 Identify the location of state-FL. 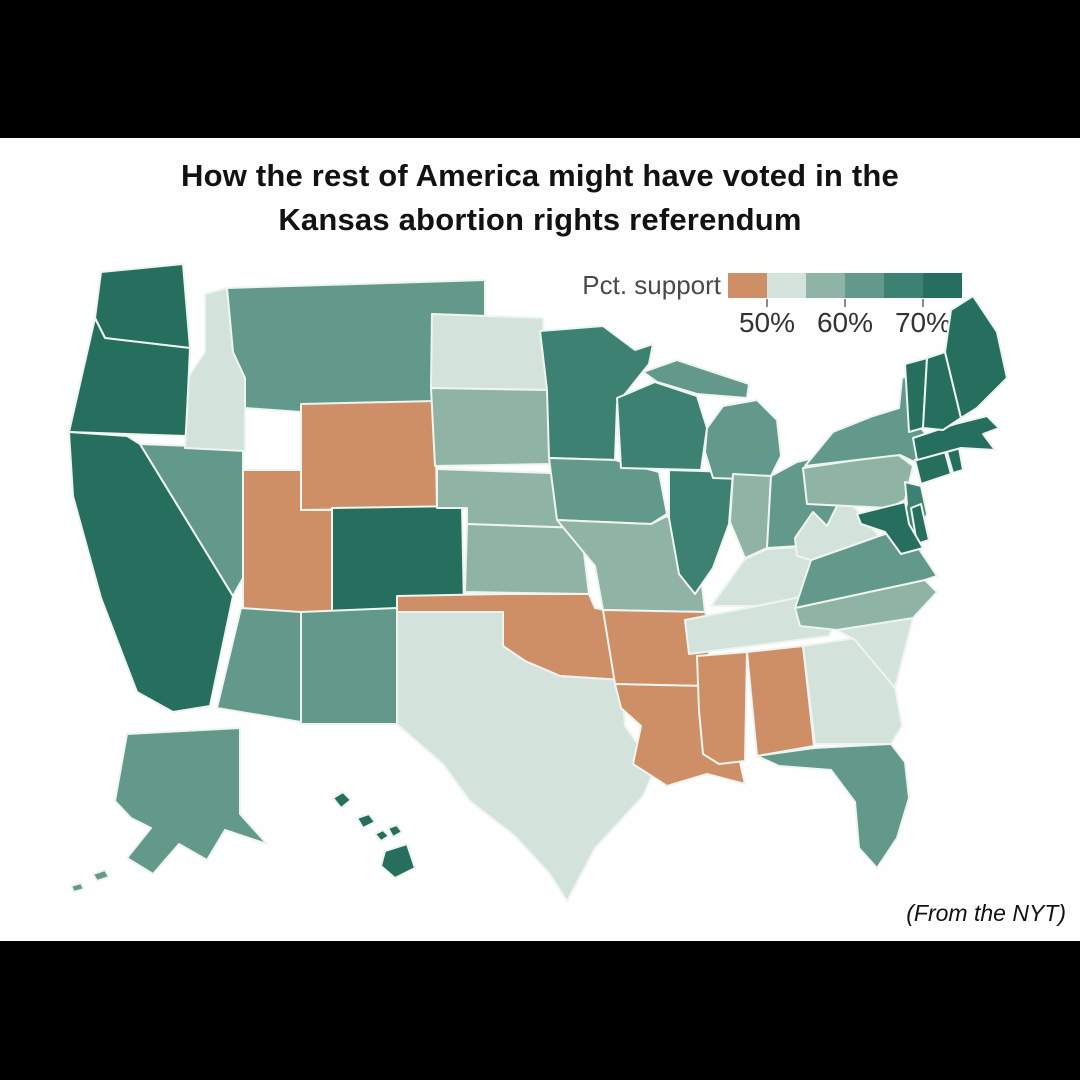
(833, 806).